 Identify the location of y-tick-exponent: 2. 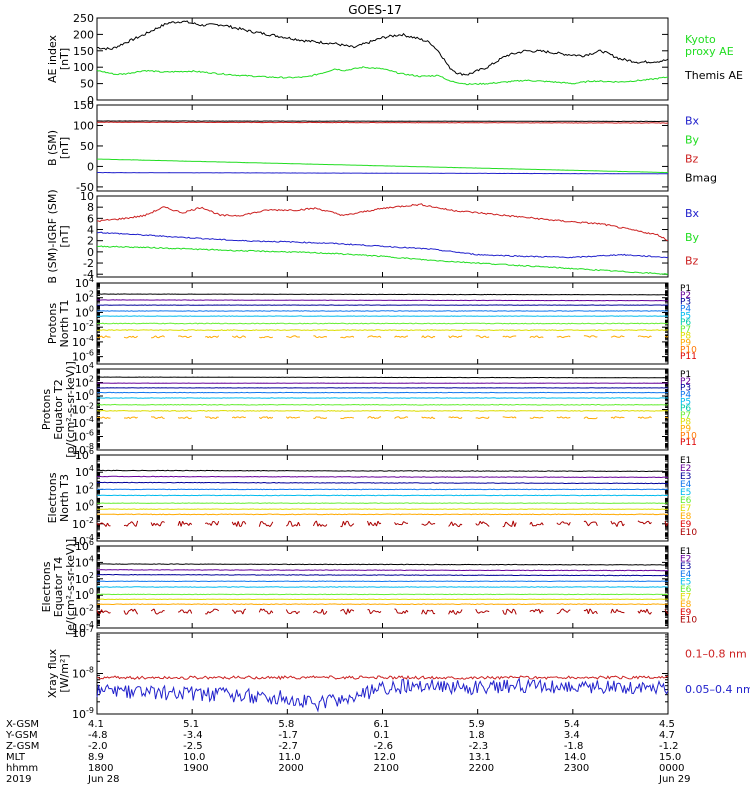
(91, 575).